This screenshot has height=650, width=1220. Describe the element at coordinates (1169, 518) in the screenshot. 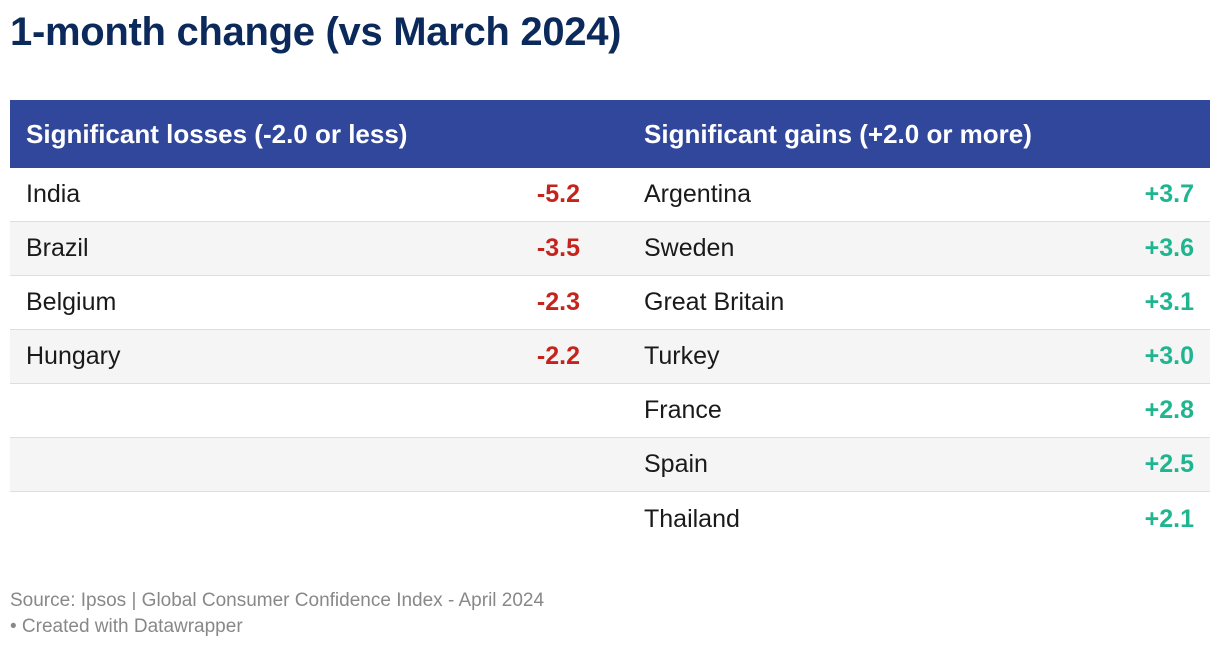

I see `gain-value: +2.1` at that location.